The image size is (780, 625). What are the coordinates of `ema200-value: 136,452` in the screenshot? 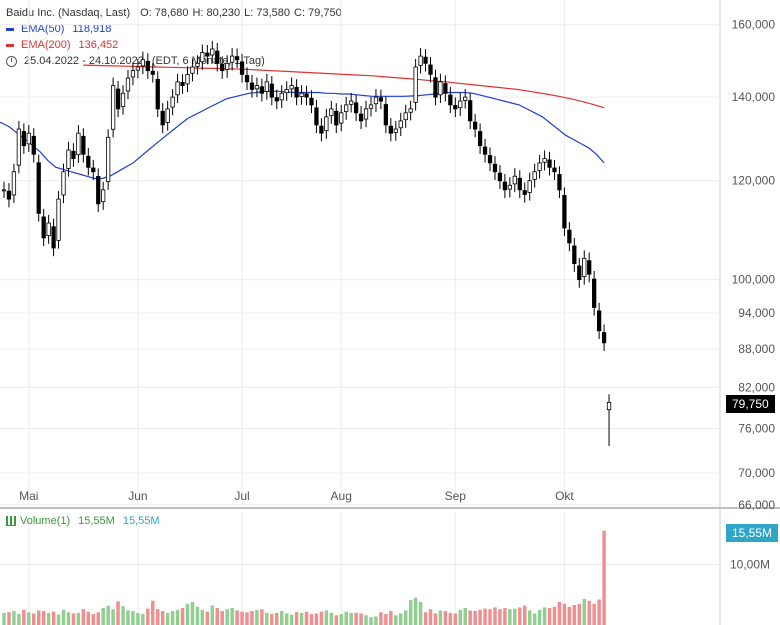 It's located at (98, 45).